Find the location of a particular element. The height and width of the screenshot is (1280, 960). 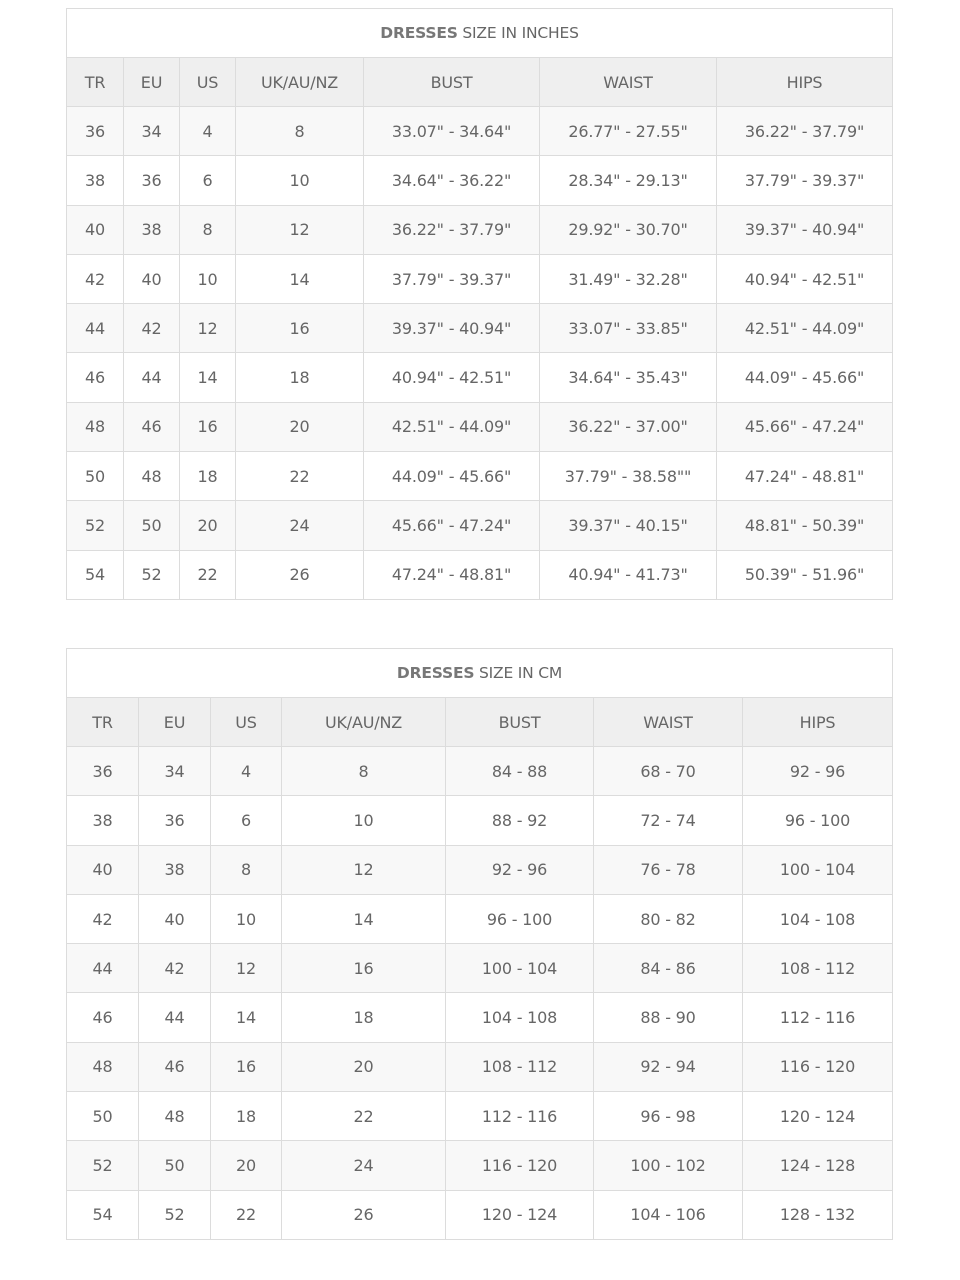

table-cell: 28.34" - 29.13" is located at coordinates (628, 180).